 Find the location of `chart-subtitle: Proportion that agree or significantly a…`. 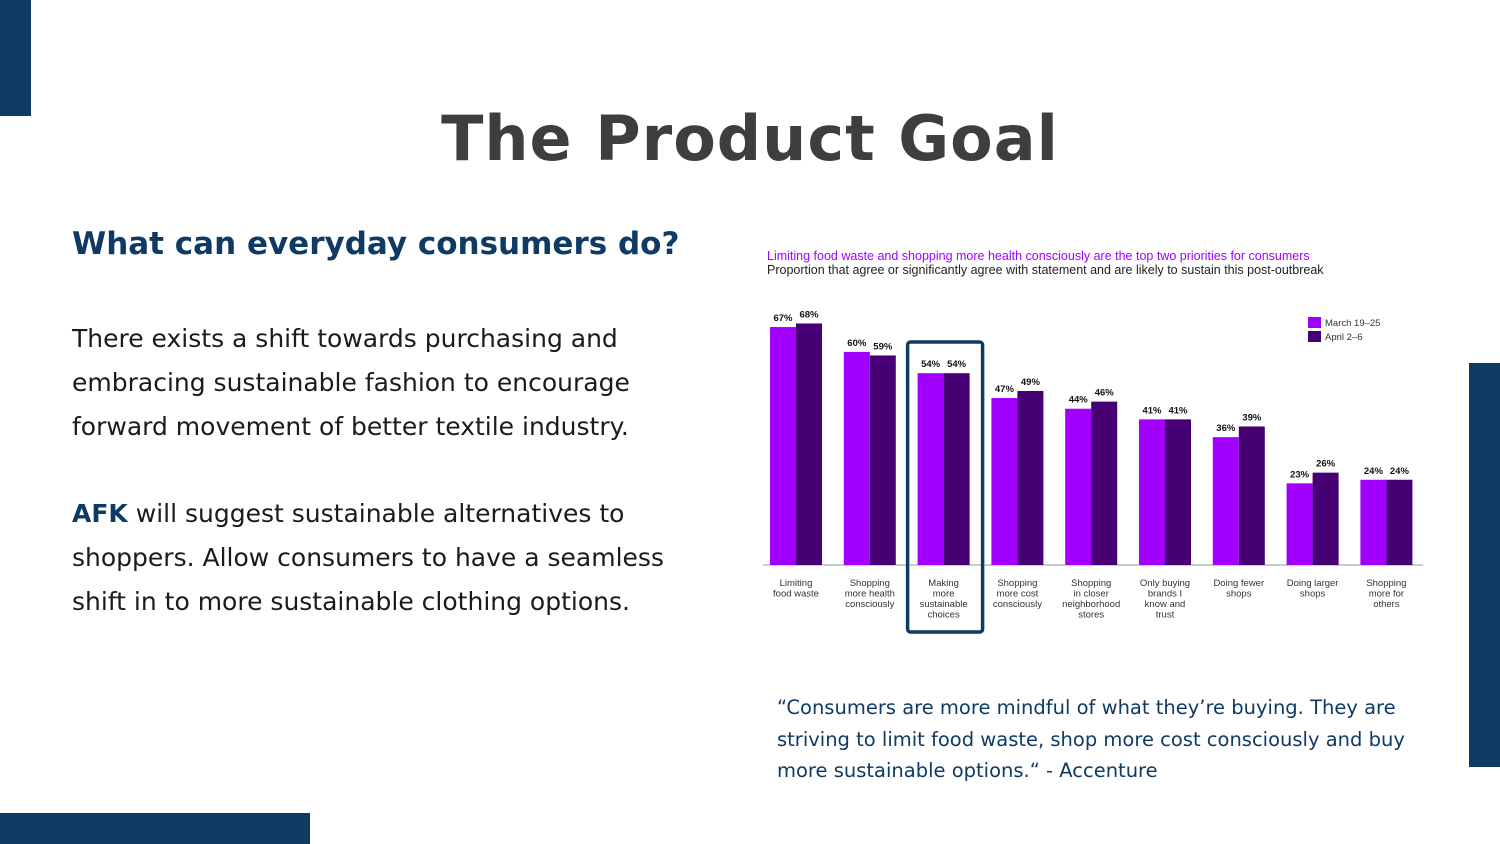

chart-subtitle: Proportion that agree or significantly a… is located at coordinates (1045, 270).